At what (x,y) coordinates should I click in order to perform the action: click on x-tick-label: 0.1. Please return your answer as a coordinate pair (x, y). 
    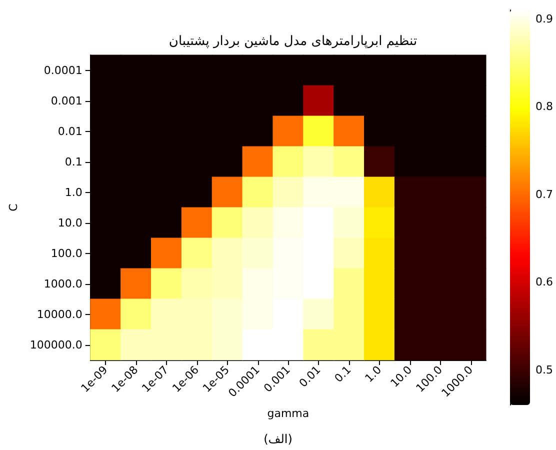
    Looking at the image, I should click on (343, 374).